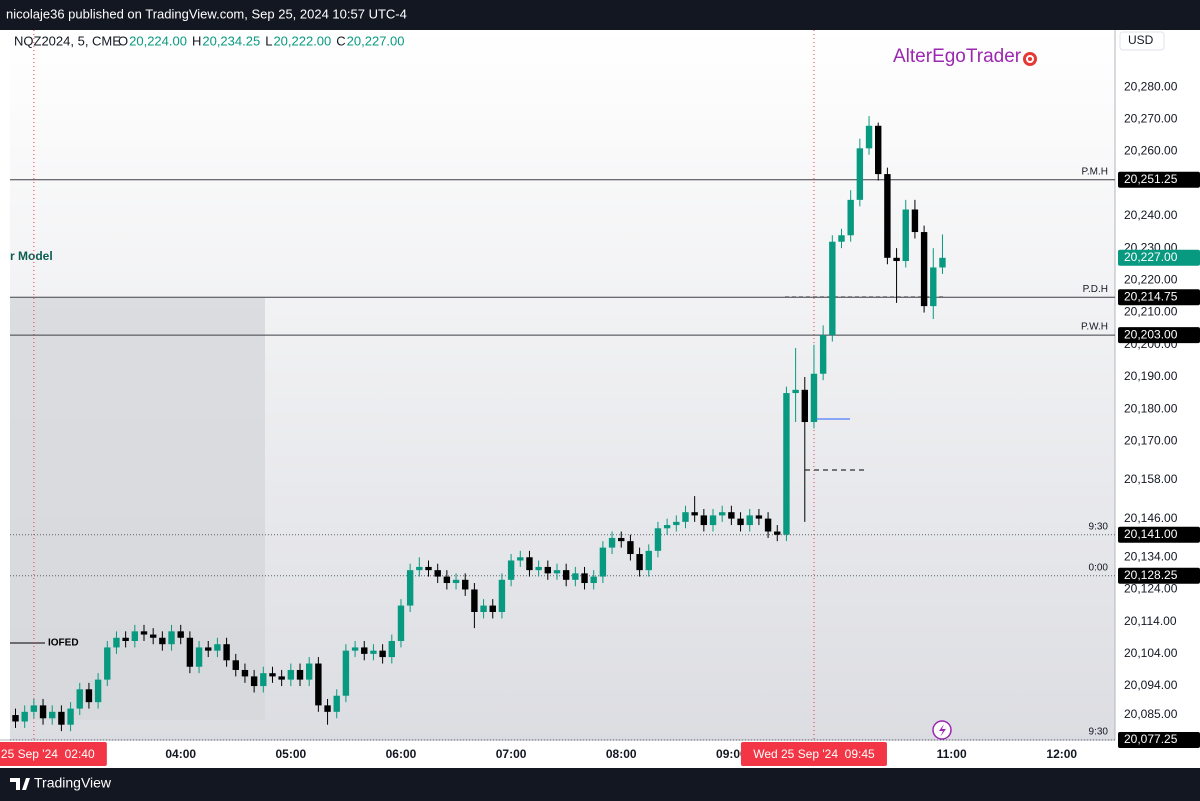 The width and height of the screenshot is (1200, 801). What do you see at coordinates (814, 754) in the screenshot?
I see `time-tag-label: Wed 25 Sep '24 09:45` at bounding box center [814, 754].